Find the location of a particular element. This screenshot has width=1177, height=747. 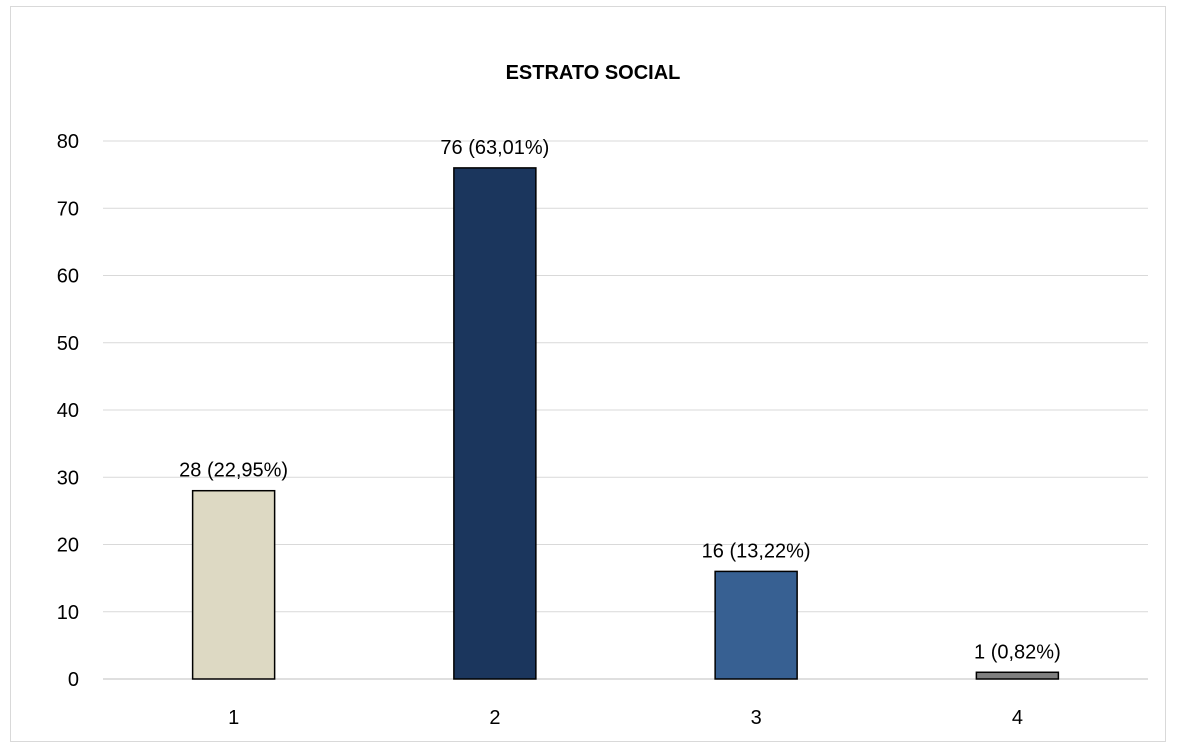

y-tick-label: 0 is located at coordinates (73, 680).